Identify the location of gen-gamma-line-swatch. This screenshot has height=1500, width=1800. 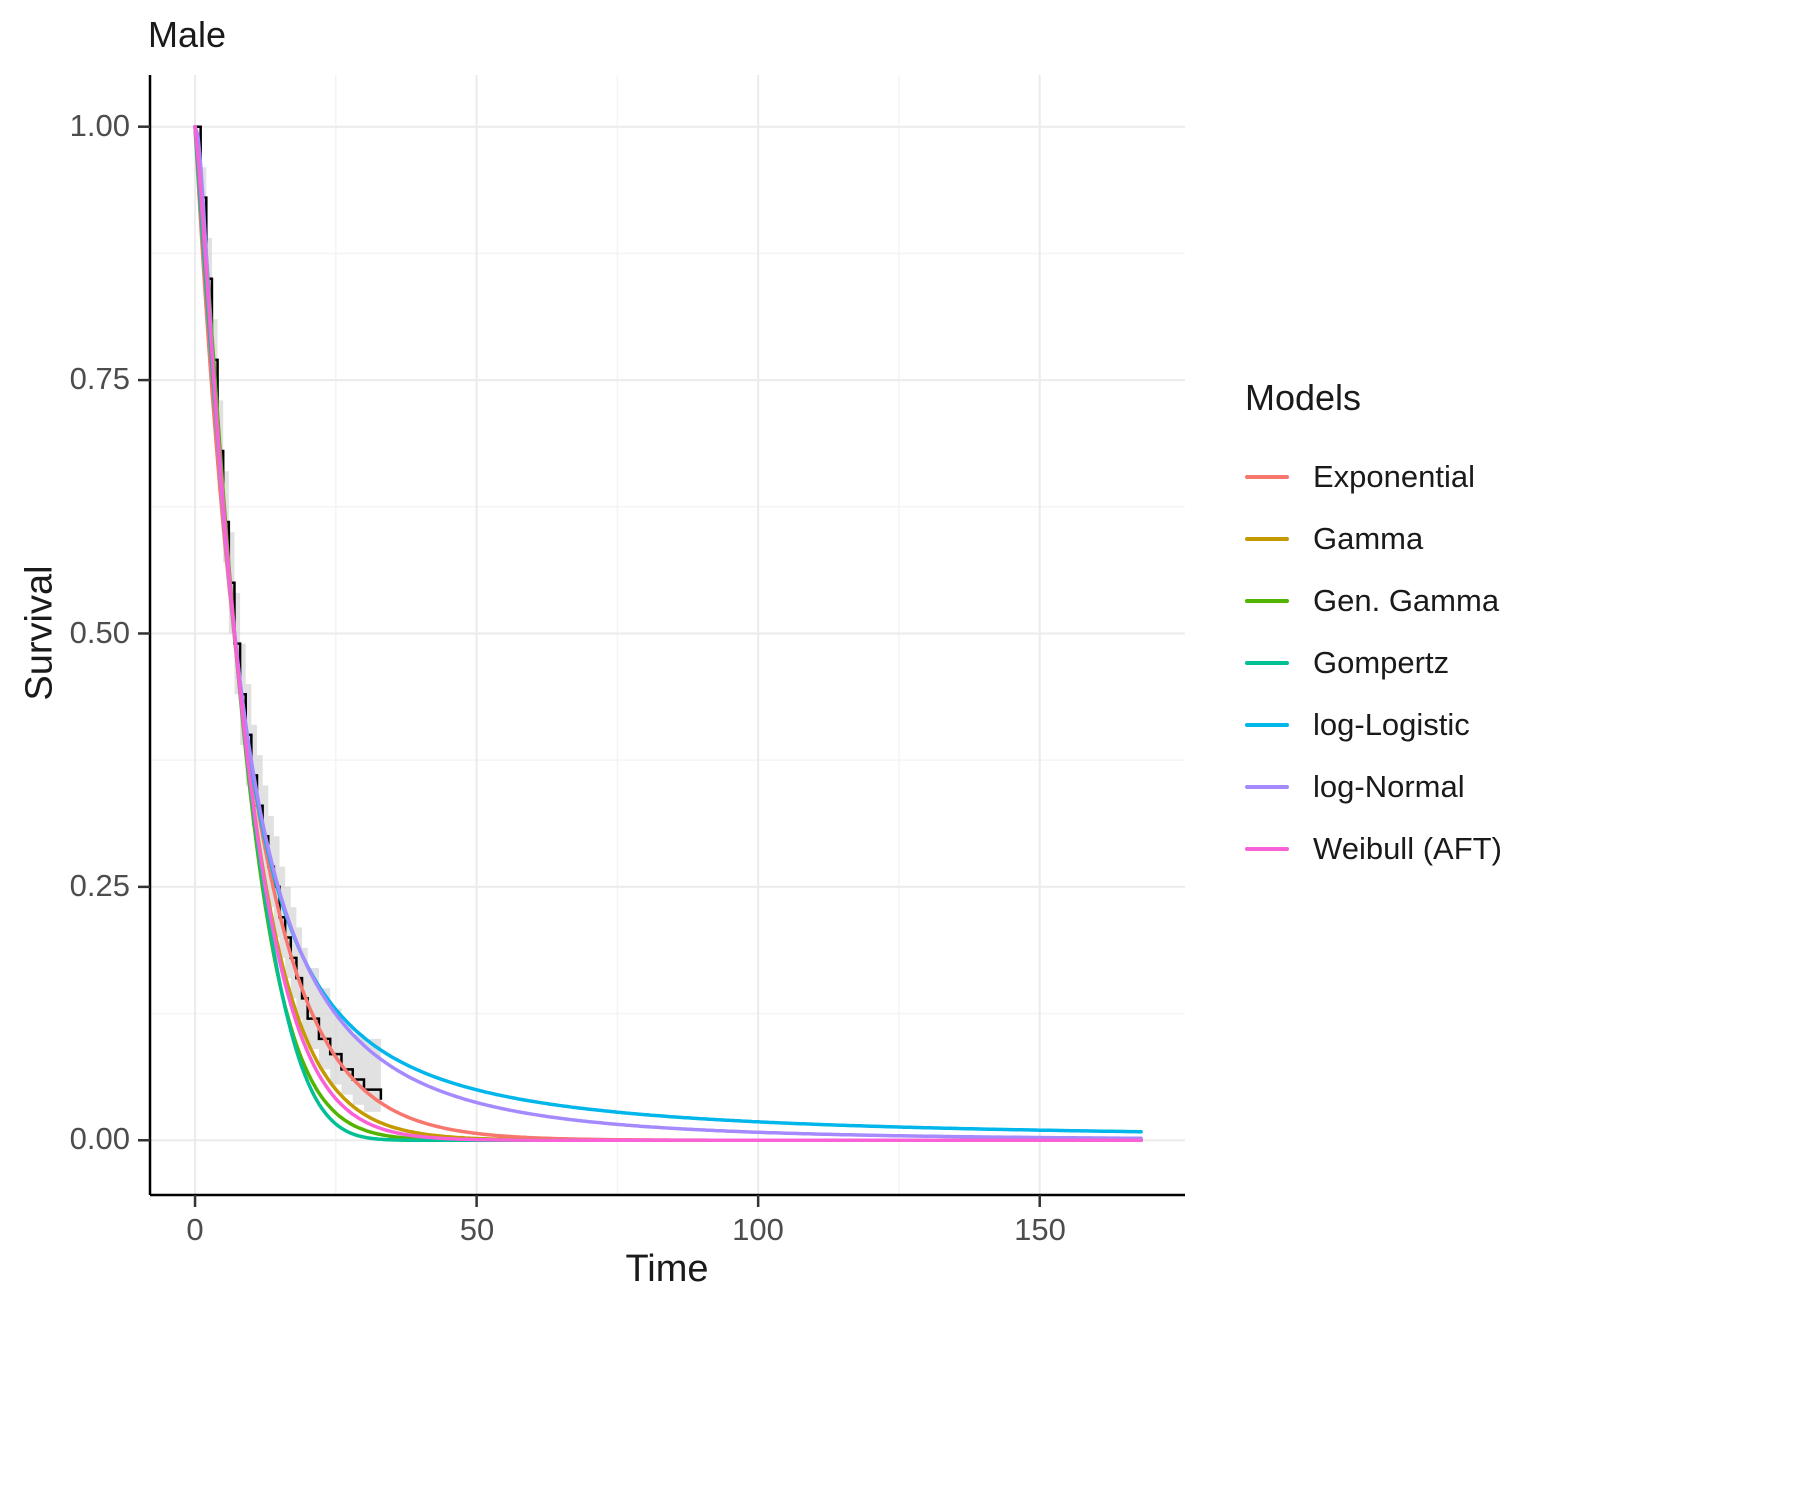
(1267, 601).